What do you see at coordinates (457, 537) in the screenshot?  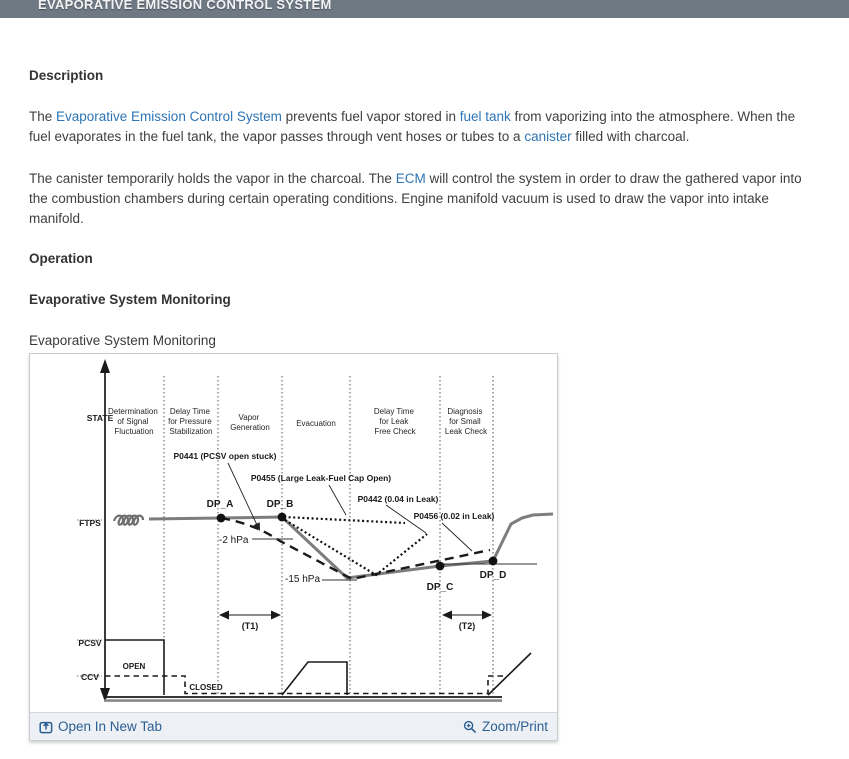 I see `p0456-pointer` at bounding box center [457, 537].